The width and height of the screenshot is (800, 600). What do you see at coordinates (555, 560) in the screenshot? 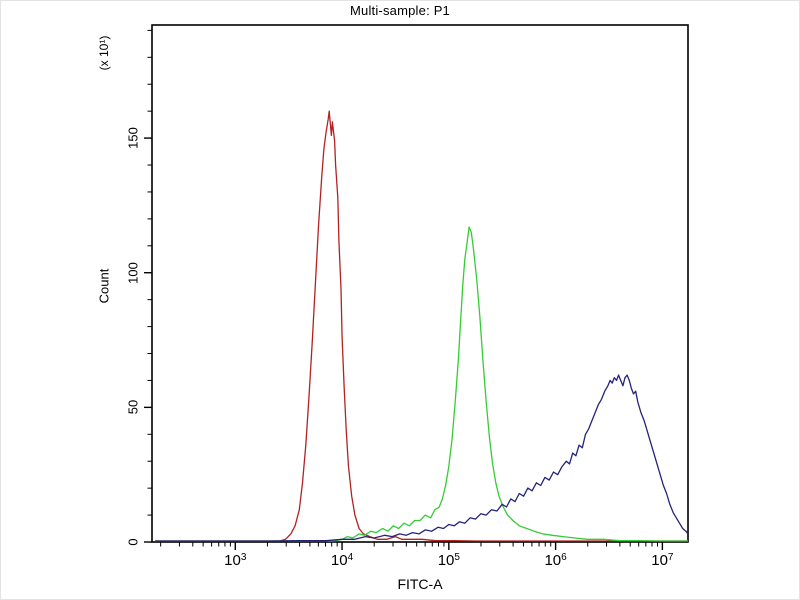
I see `x-tick-label: 106` at bounding box center [555, 560].